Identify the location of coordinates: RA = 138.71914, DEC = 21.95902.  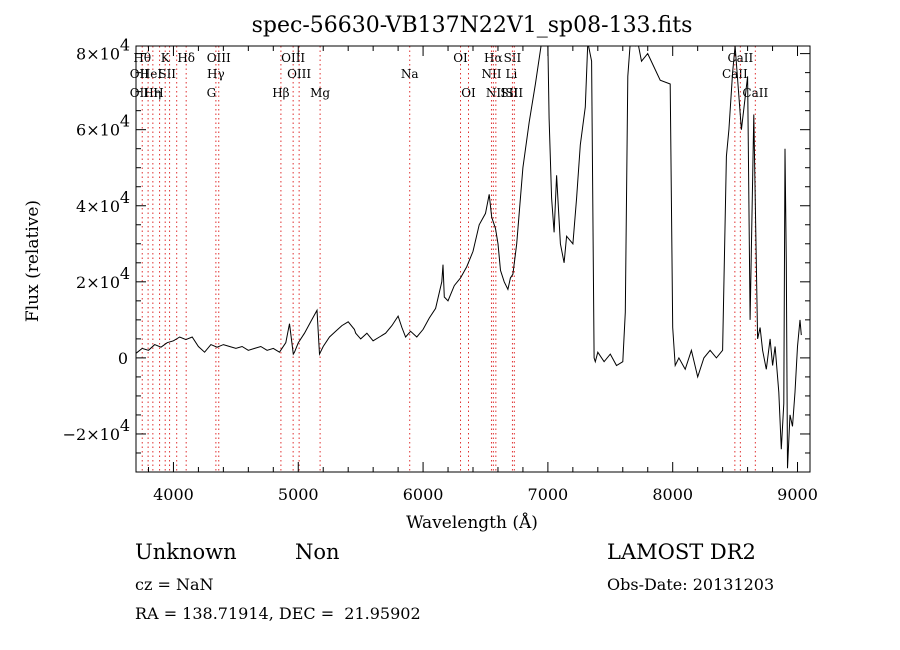
(278, 613).